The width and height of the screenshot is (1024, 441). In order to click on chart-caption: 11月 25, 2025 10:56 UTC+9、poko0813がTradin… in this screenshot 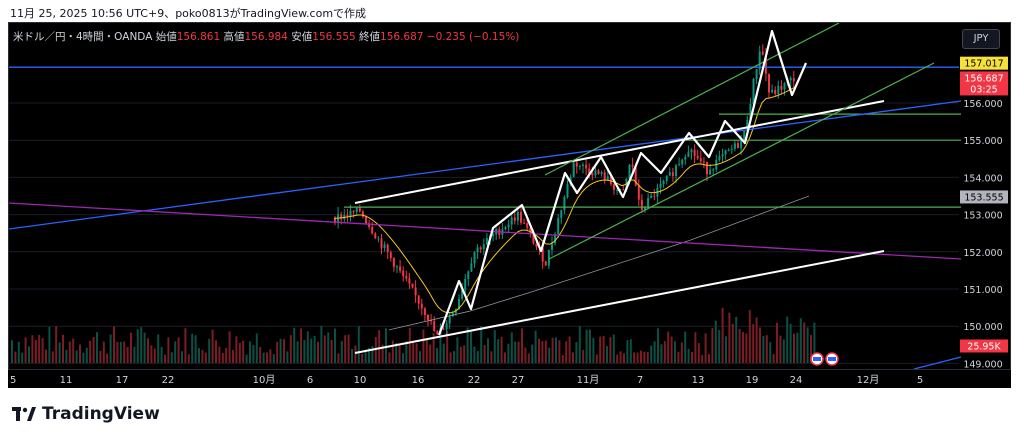, I will do `click(188, 13)`.